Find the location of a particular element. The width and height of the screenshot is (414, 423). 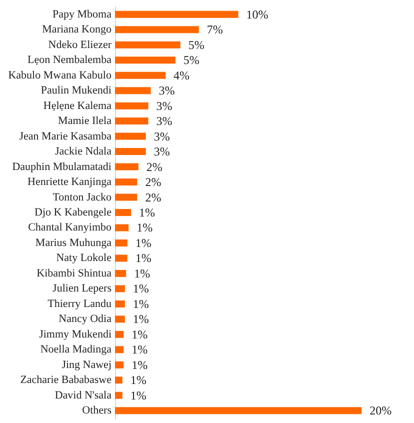

y-tick-label: David N'sala is located at coordinates (83, 395).